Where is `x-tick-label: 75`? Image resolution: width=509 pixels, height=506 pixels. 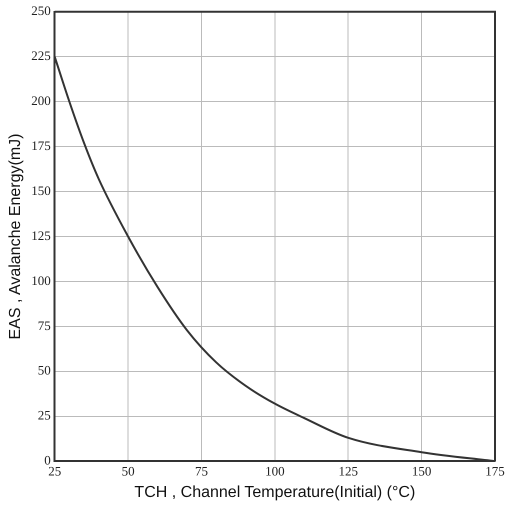 x-tick-label: 75 is located at coordinates (201, 470).